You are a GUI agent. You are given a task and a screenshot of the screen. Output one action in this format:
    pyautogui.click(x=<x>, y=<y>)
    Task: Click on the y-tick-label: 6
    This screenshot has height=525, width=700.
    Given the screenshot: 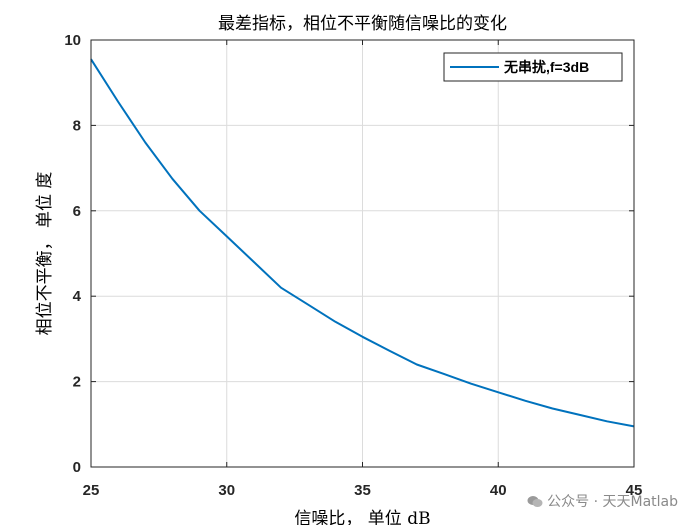 What is the action you would take?
    pyautogui.click(x=77, y=211)
    